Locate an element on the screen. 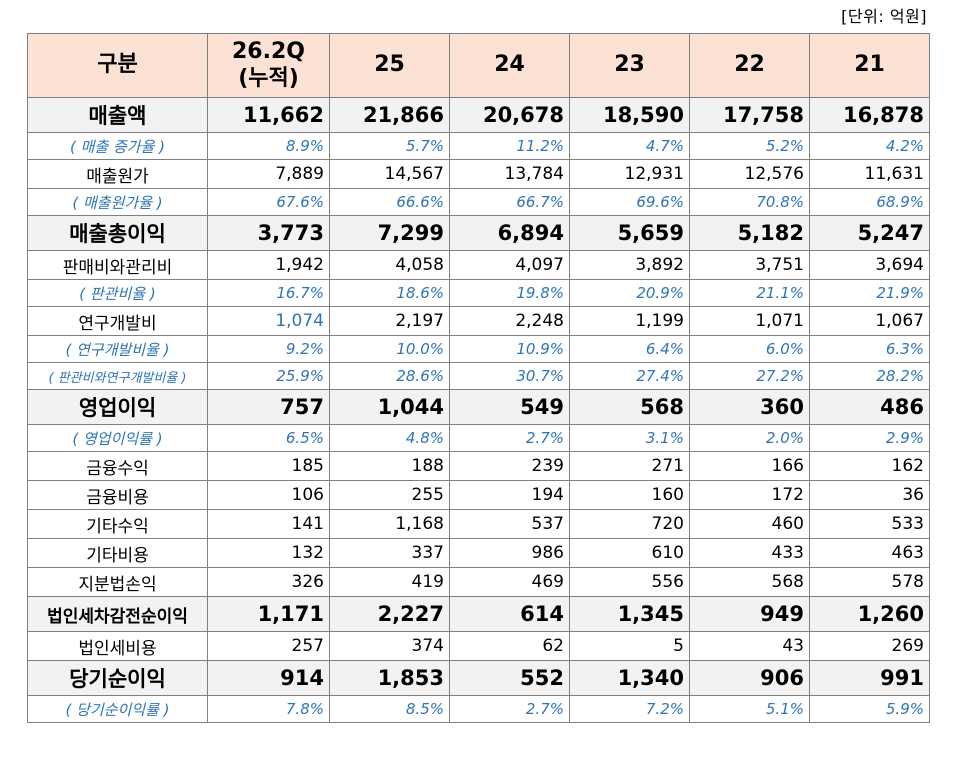 This screenshot has width=960, height=770. table-row: 매출액 11,662 21,866 20,678 18,590 17,758 16,878 is located at coordinates (478, 115).